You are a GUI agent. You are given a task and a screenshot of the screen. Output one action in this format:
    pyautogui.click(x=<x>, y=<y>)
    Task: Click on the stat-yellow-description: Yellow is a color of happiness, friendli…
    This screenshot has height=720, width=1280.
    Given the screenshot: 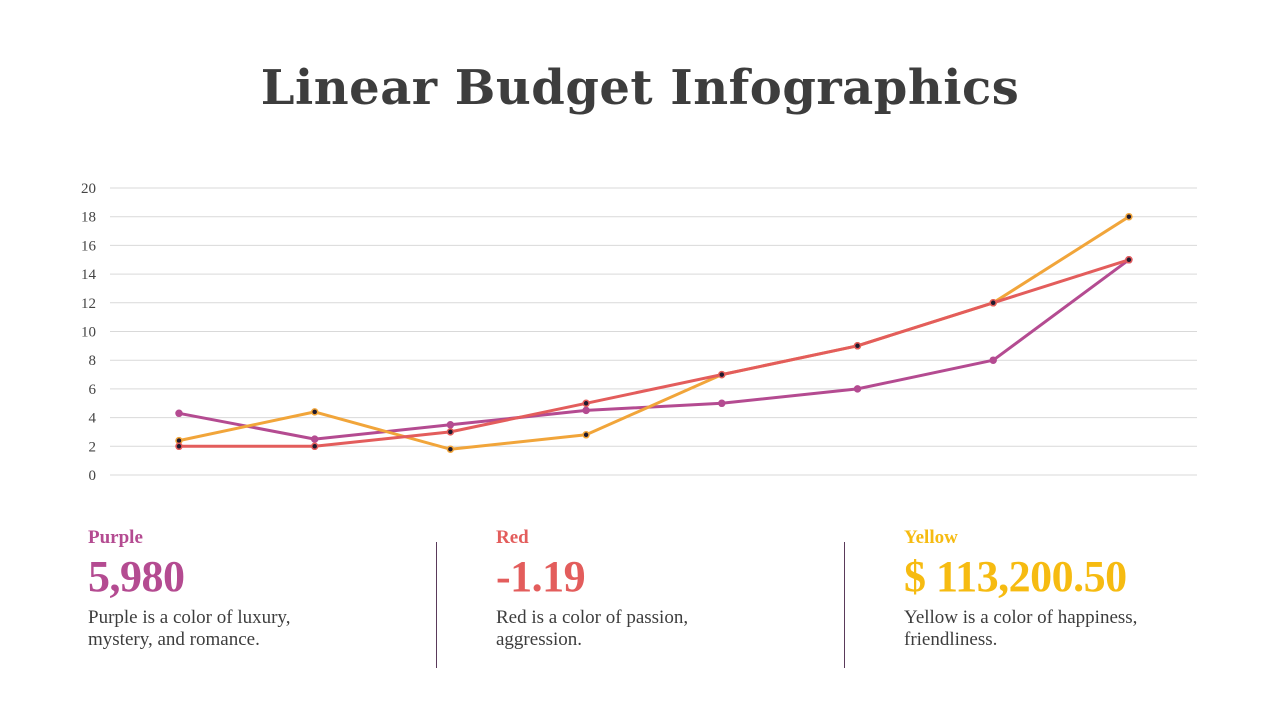 What is the action you would take?
    pyautogui.click(x=1074, y=629)
    